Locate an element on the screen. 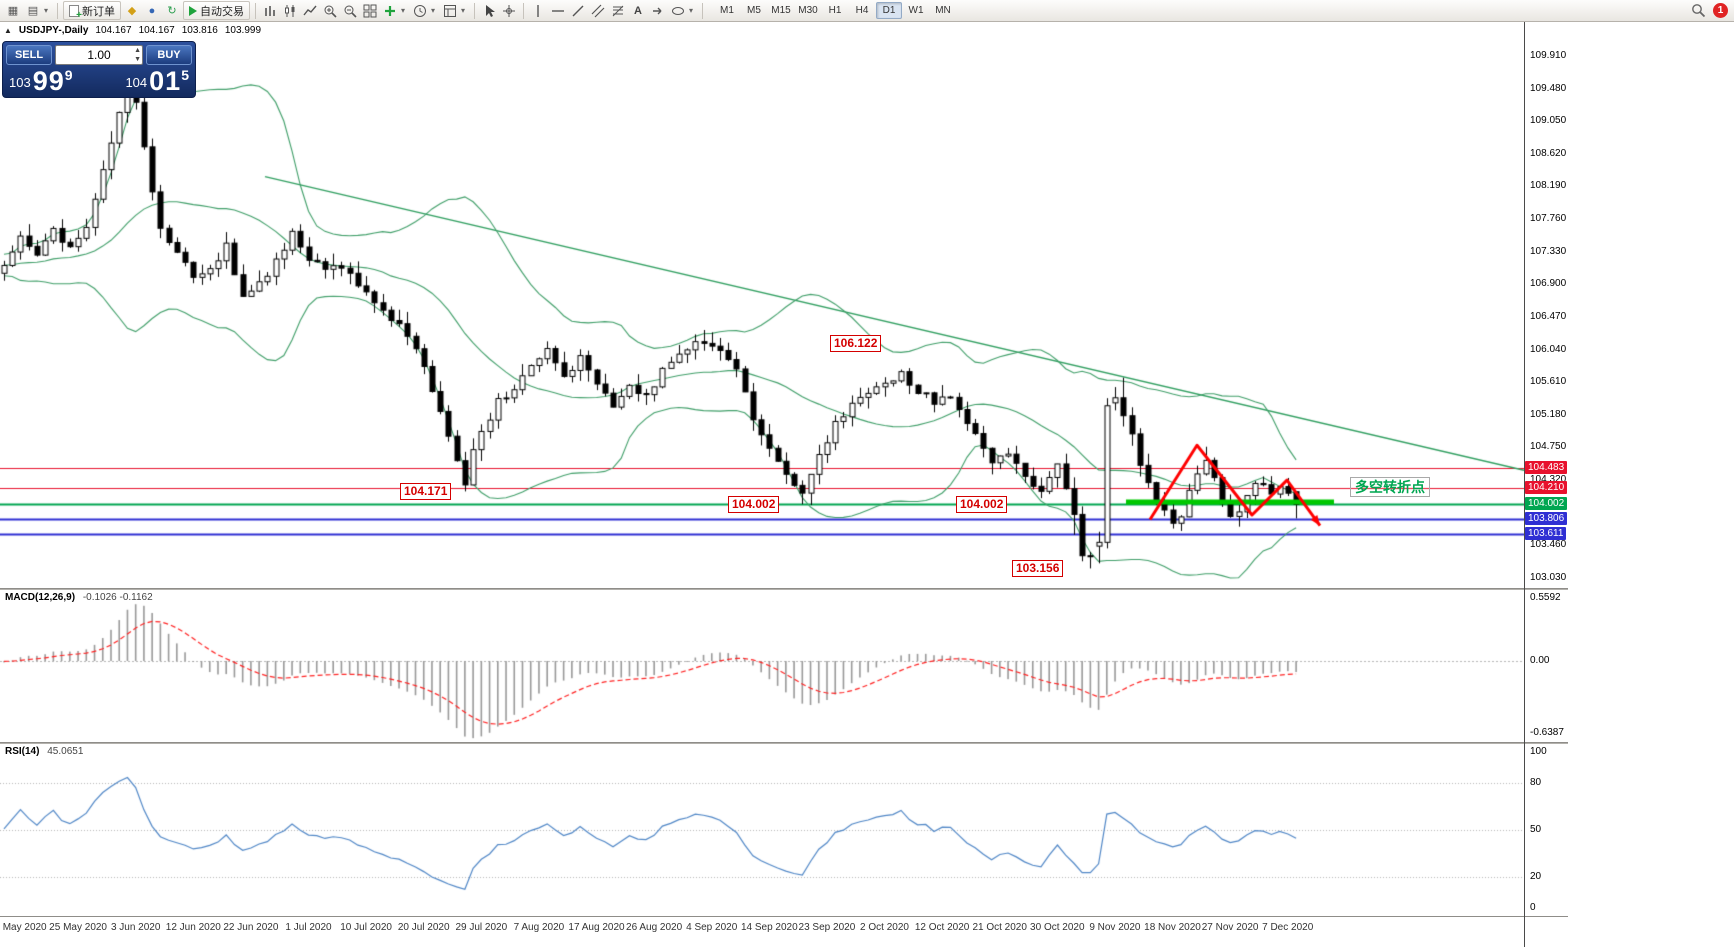 The image size is (1734, 947). macd-values: -0.1026 -0.1162 is located at coordinates (117, 597).